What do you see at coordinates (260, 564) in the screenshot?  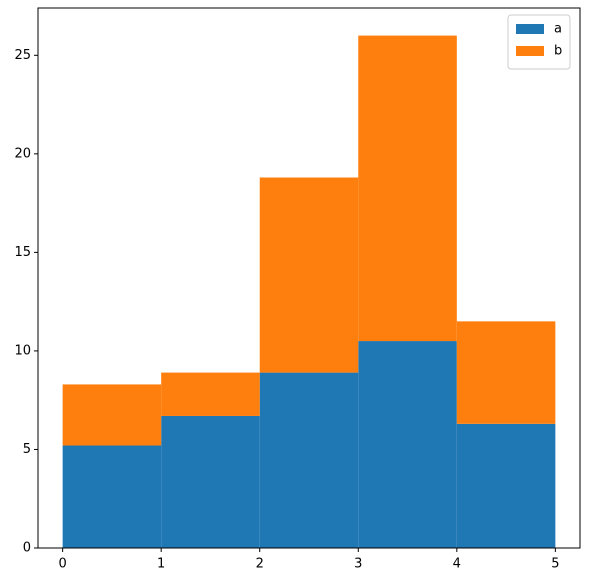 I see `x-tick-label: 2` at bounding box center [260, 564].